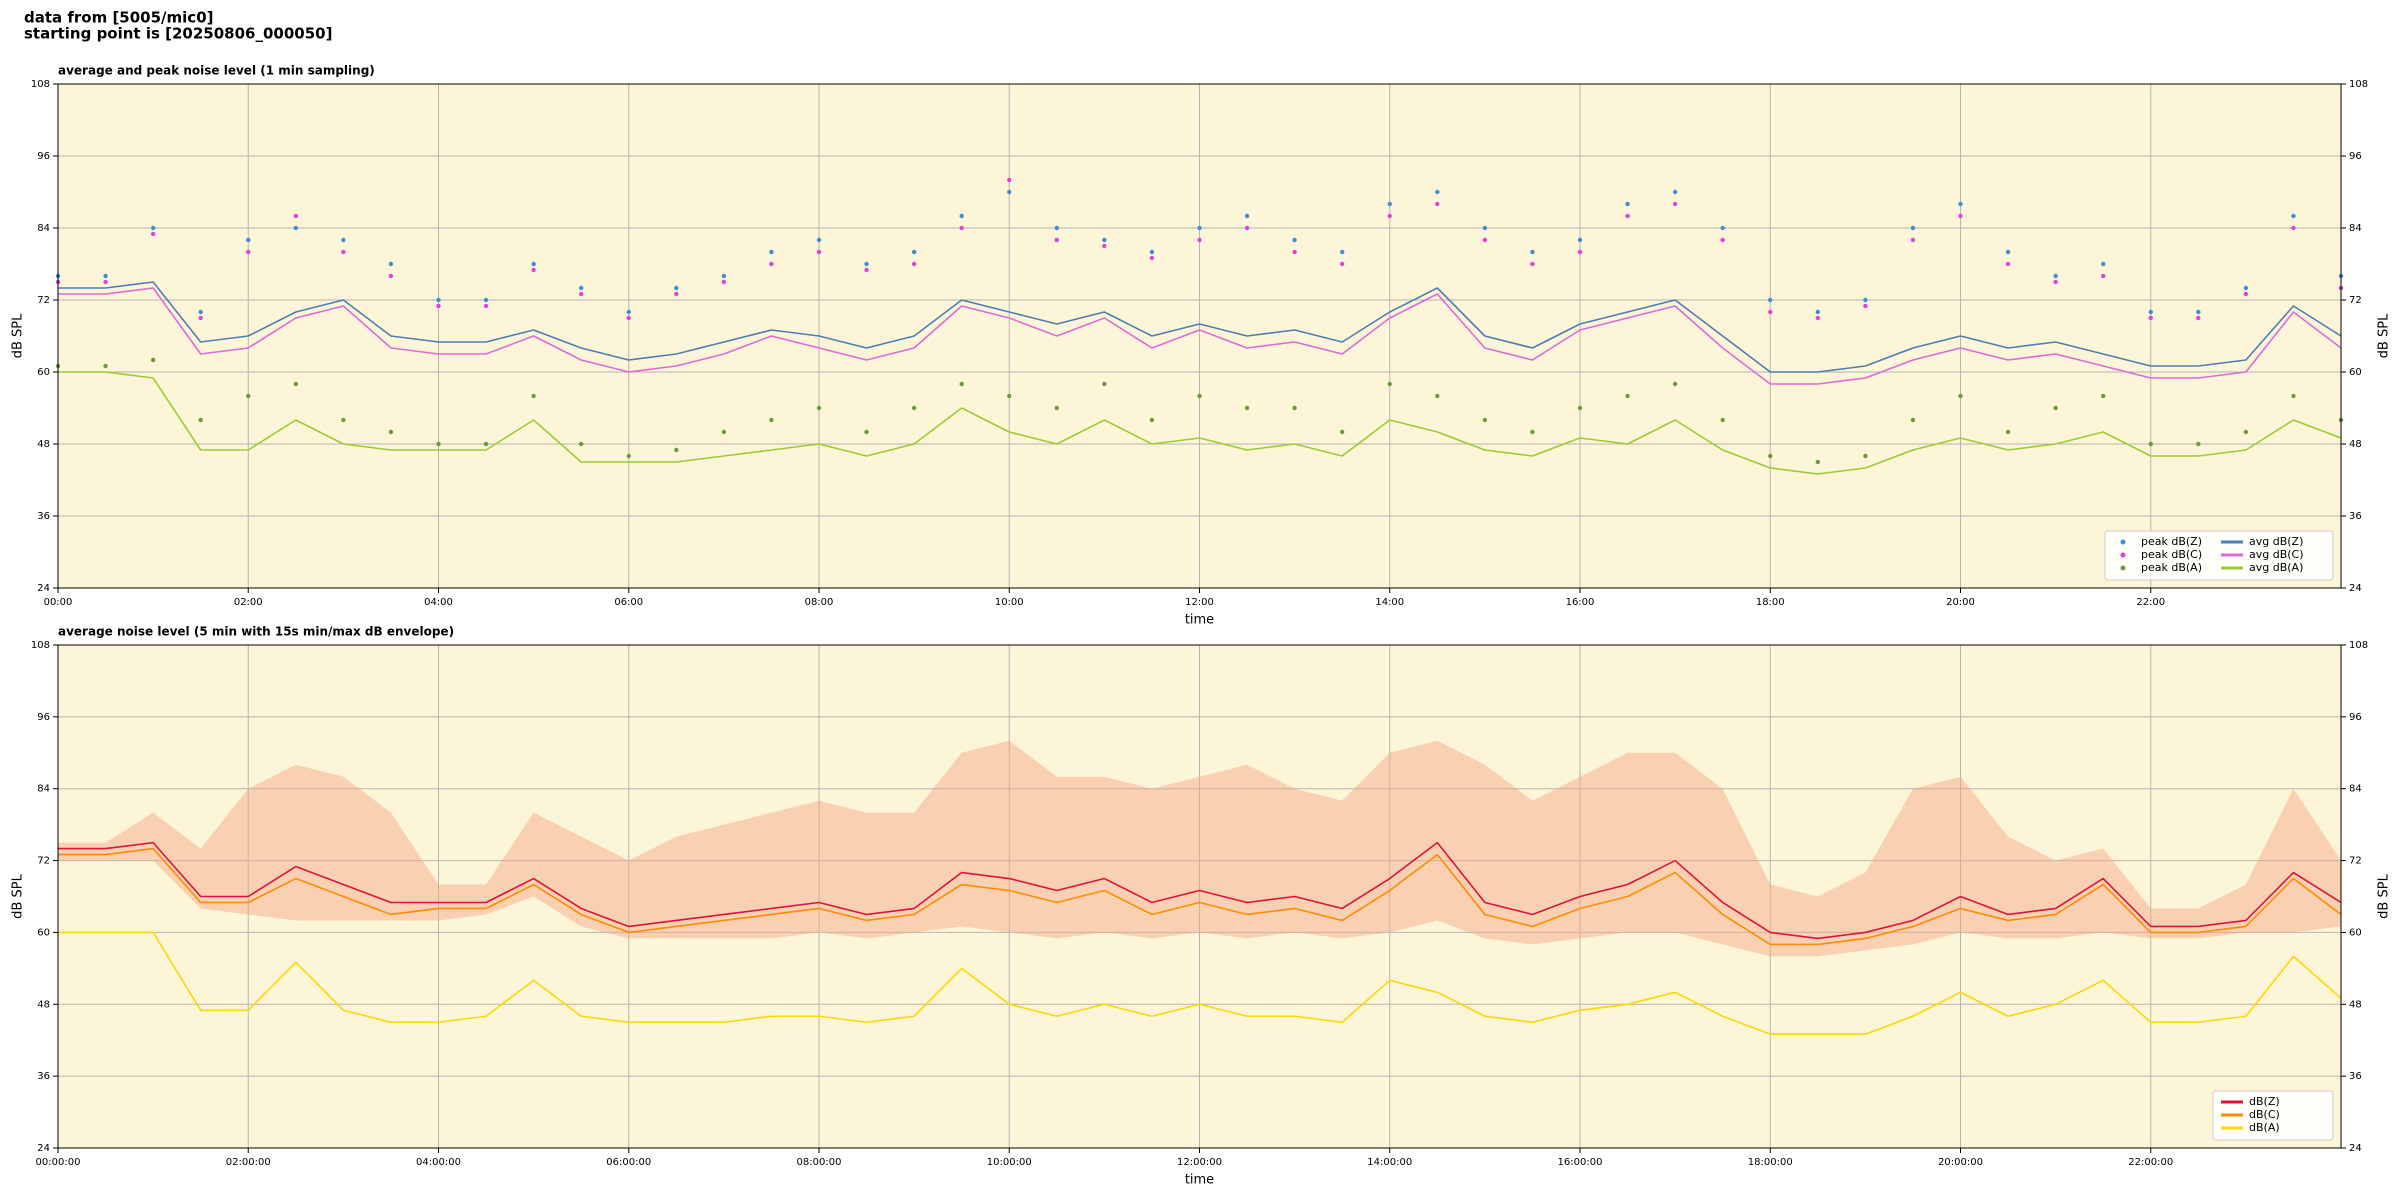  Describe the element at coordinates (2264, 1127) in the screenshot. I see `legend-label: dB(A)` at that location.